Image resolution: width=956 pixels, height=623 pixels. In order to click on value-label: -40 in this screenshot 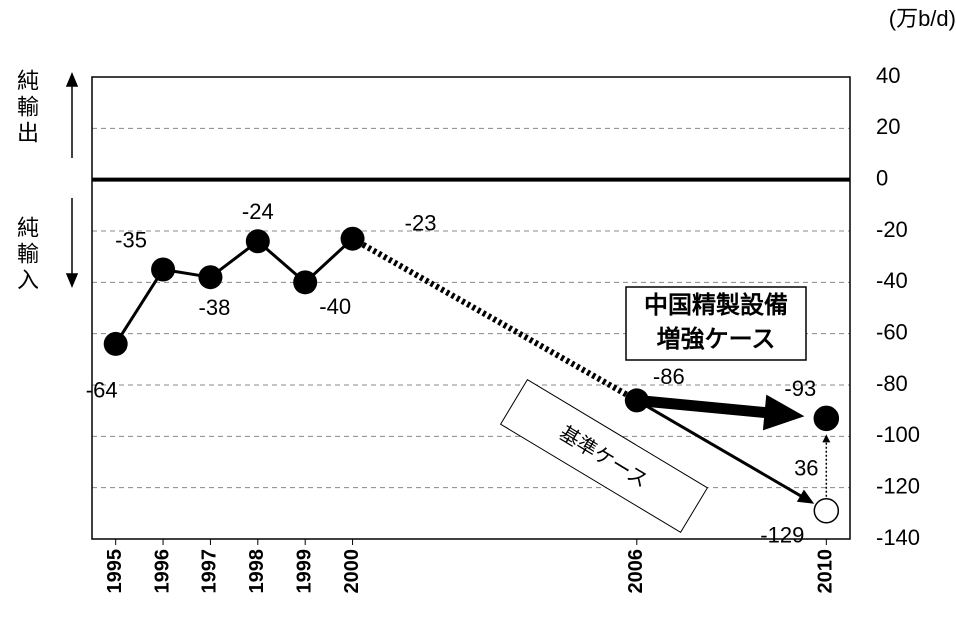, I will do `click(335, 306)`.